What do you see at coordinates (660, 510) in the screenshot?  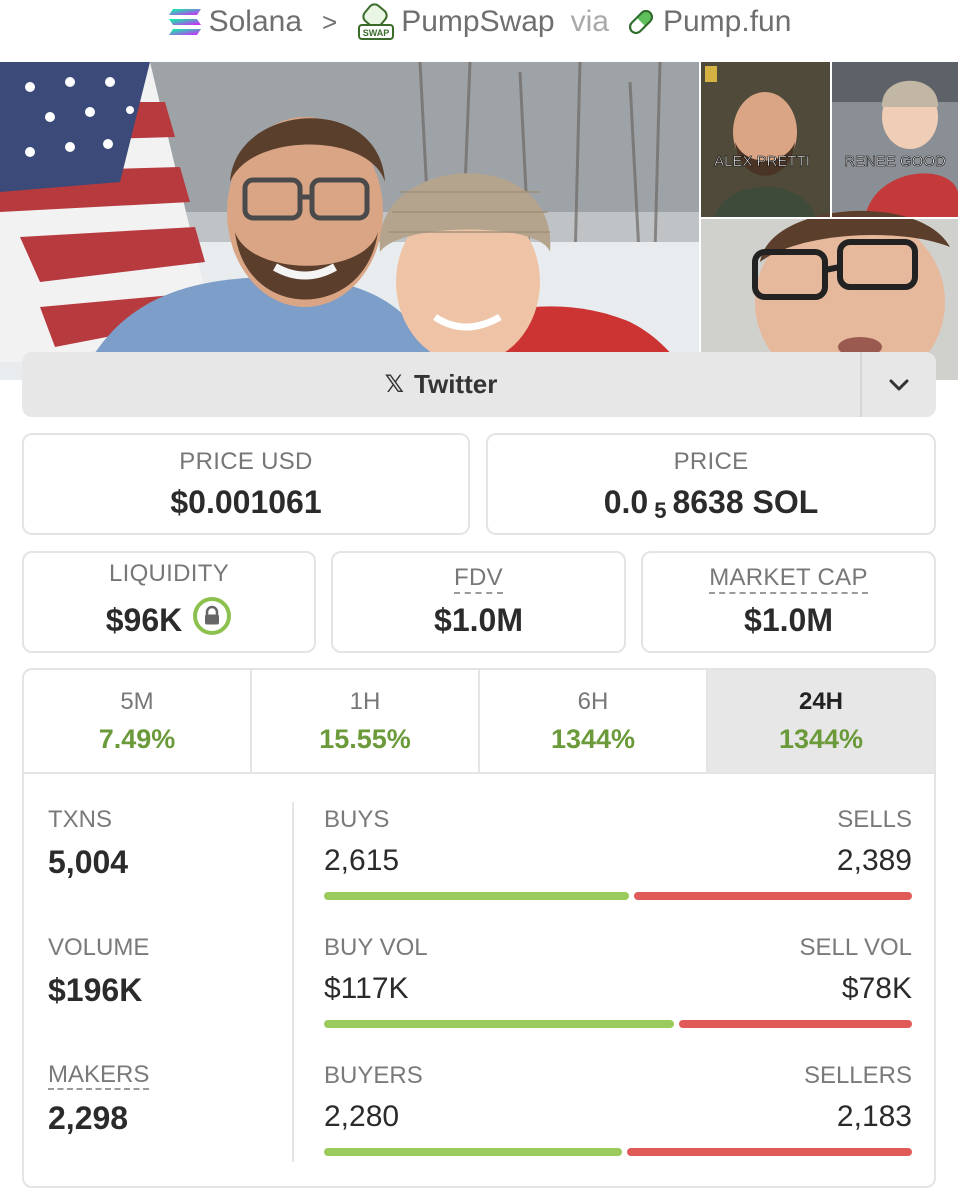 I see `price-native-zero-count: 5` at bounding box center [660, 510].